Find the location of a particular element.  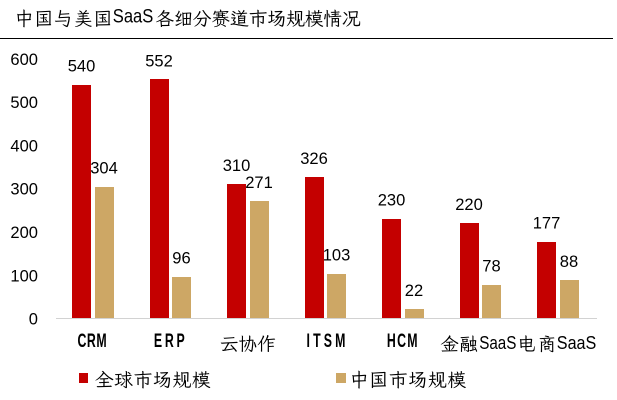

svg-text: 220 is located at coordinates (469, 204).